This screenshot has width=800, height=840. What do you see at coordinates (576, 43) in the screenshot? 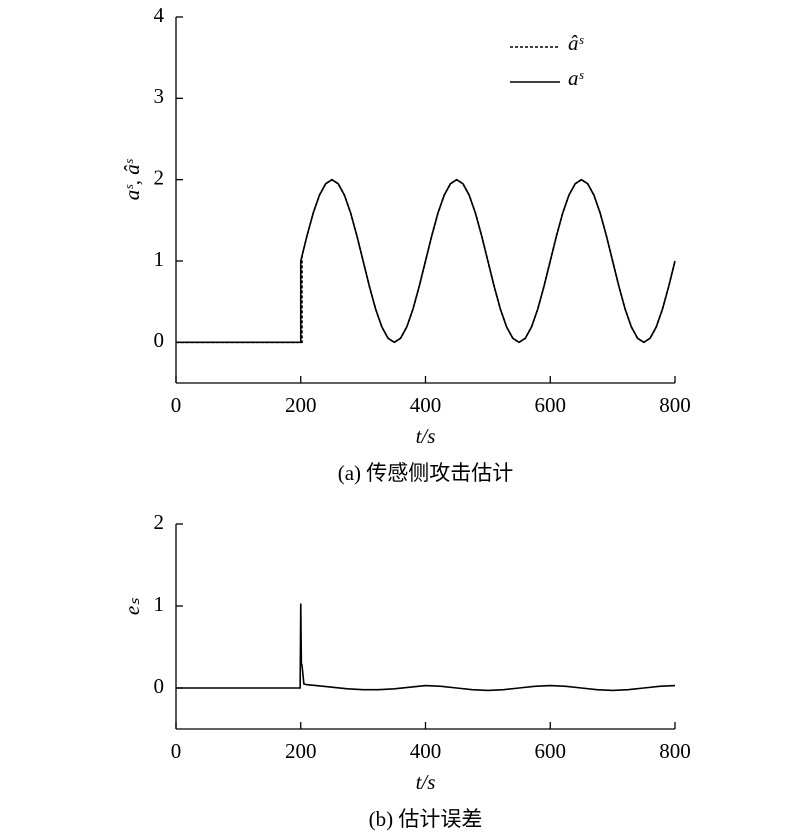
I see `legend-label: âˢ` at bounding box center [576, 43].